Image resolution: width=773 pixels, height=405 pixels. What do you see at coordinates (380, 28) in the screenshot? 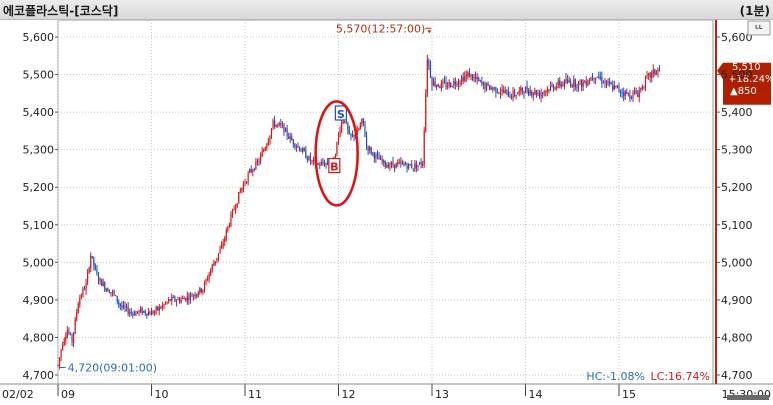
I see `max-price-label: 5,570(12:57:00)` at bounding box center [380, 28].